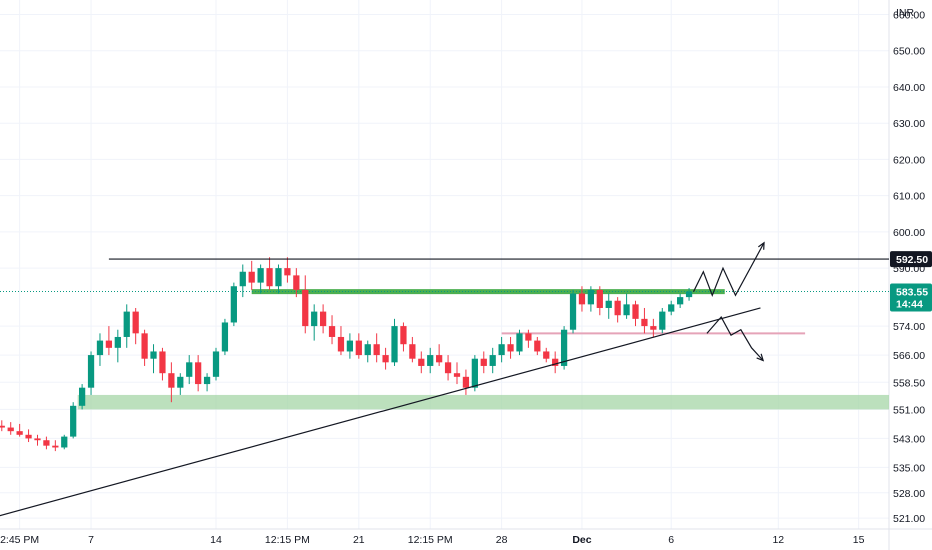 The image size is (932, 550). Describe the element at coordinates (91, 540) in the screenshot. I see `time-tick-label: 7` at that location.